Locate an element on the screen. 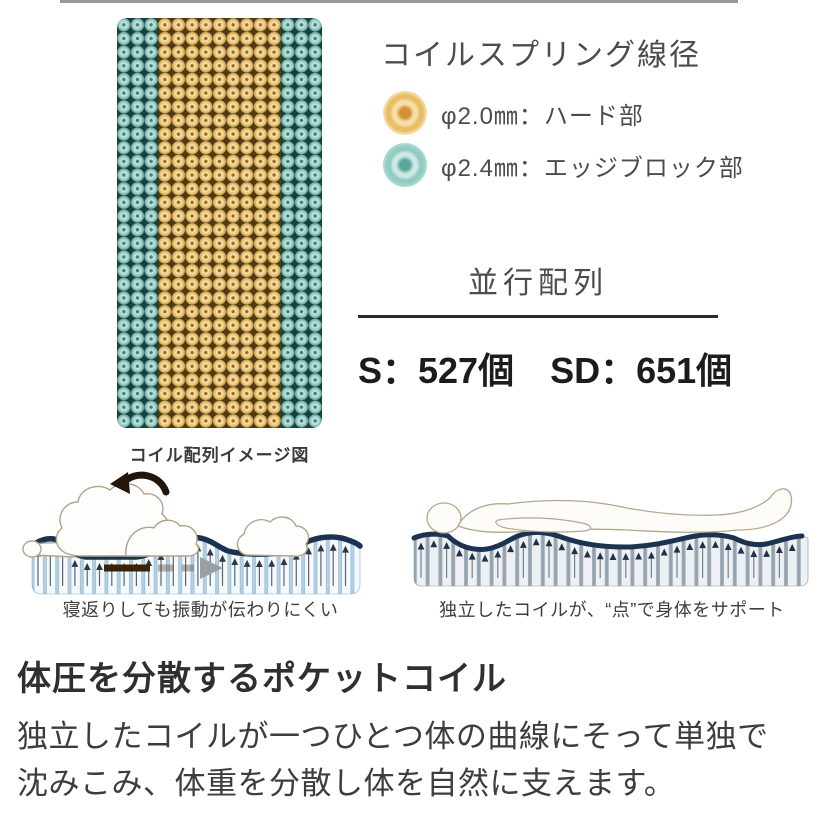 This screenshot has height=830, width=830. edge-block-zone-right is located at coordinates (301, 223).